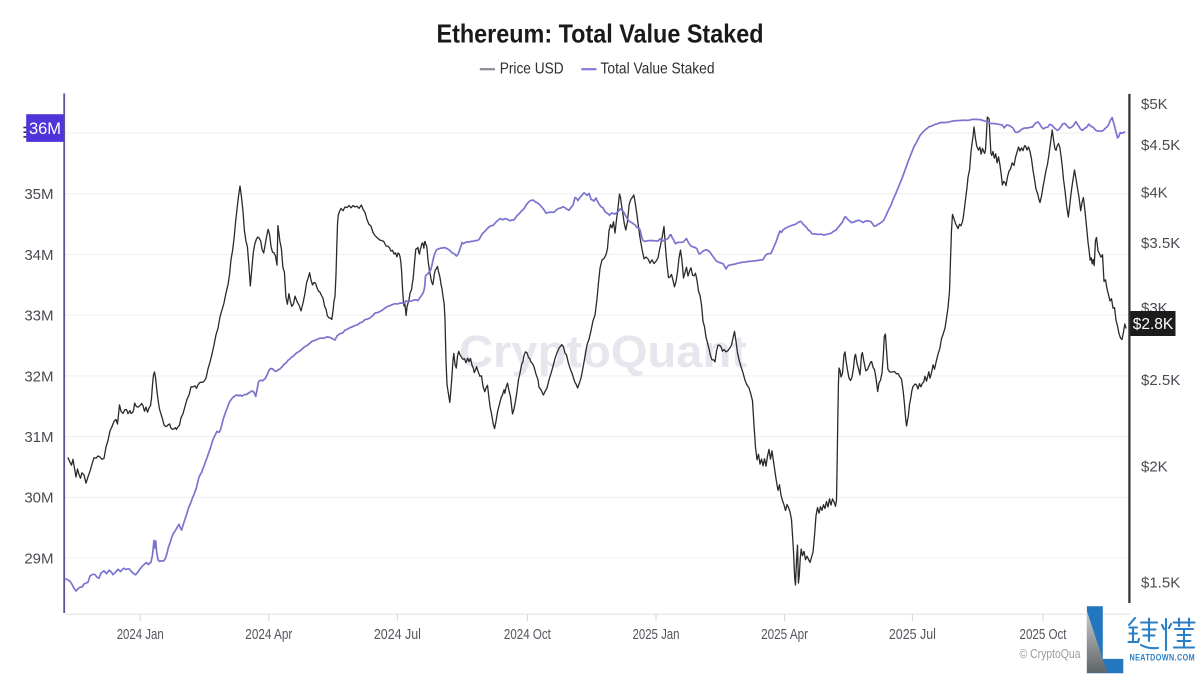 Image resolution: width=1200 pixels, height=675 pixels. What do you see at coordinates (1160, 145) in the screenshot?
I see `svg-text: $4.5K` at bounding box center [1160, 145].